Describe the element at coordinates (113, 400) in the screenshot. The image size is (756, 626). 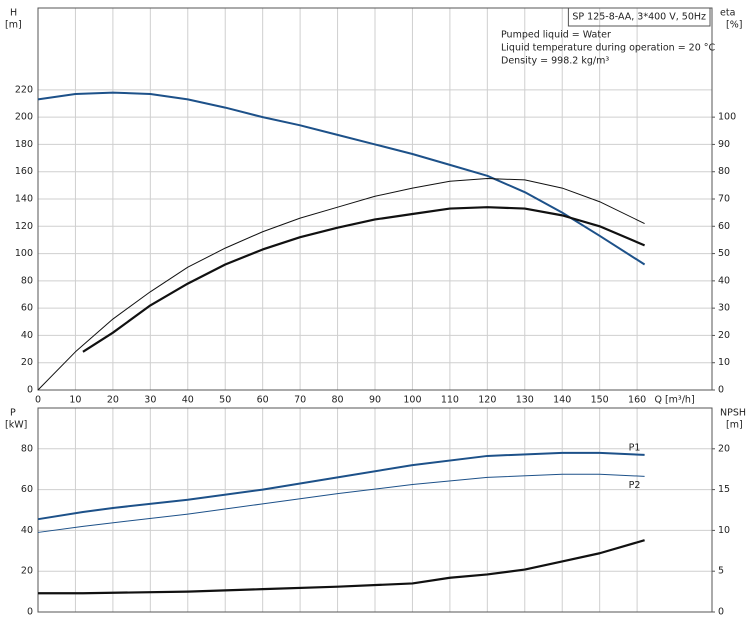
I see `x-tick-label: 20` at that location.